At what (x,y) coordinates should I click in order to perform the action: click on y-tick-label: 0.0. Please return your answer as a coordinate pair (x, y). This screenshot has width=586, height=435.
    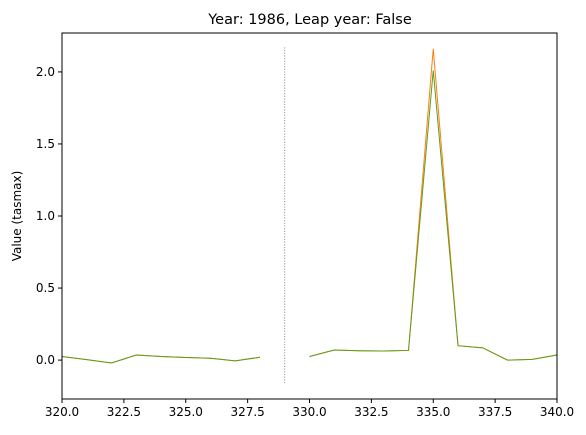
    Looking at the image, I should click on (45, 360).